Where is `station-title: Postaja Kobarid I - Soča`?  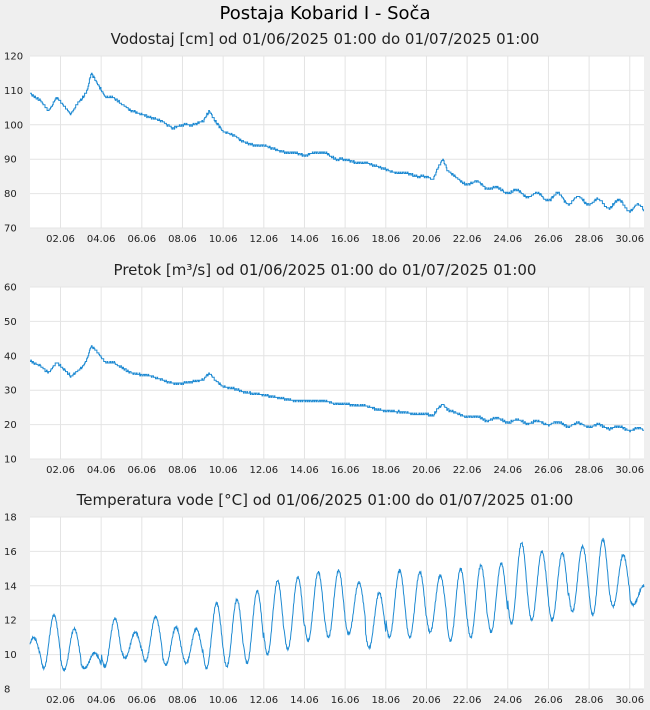
station-title: Postaja Kobarid I - Soča is located at coordinates (325, 13).